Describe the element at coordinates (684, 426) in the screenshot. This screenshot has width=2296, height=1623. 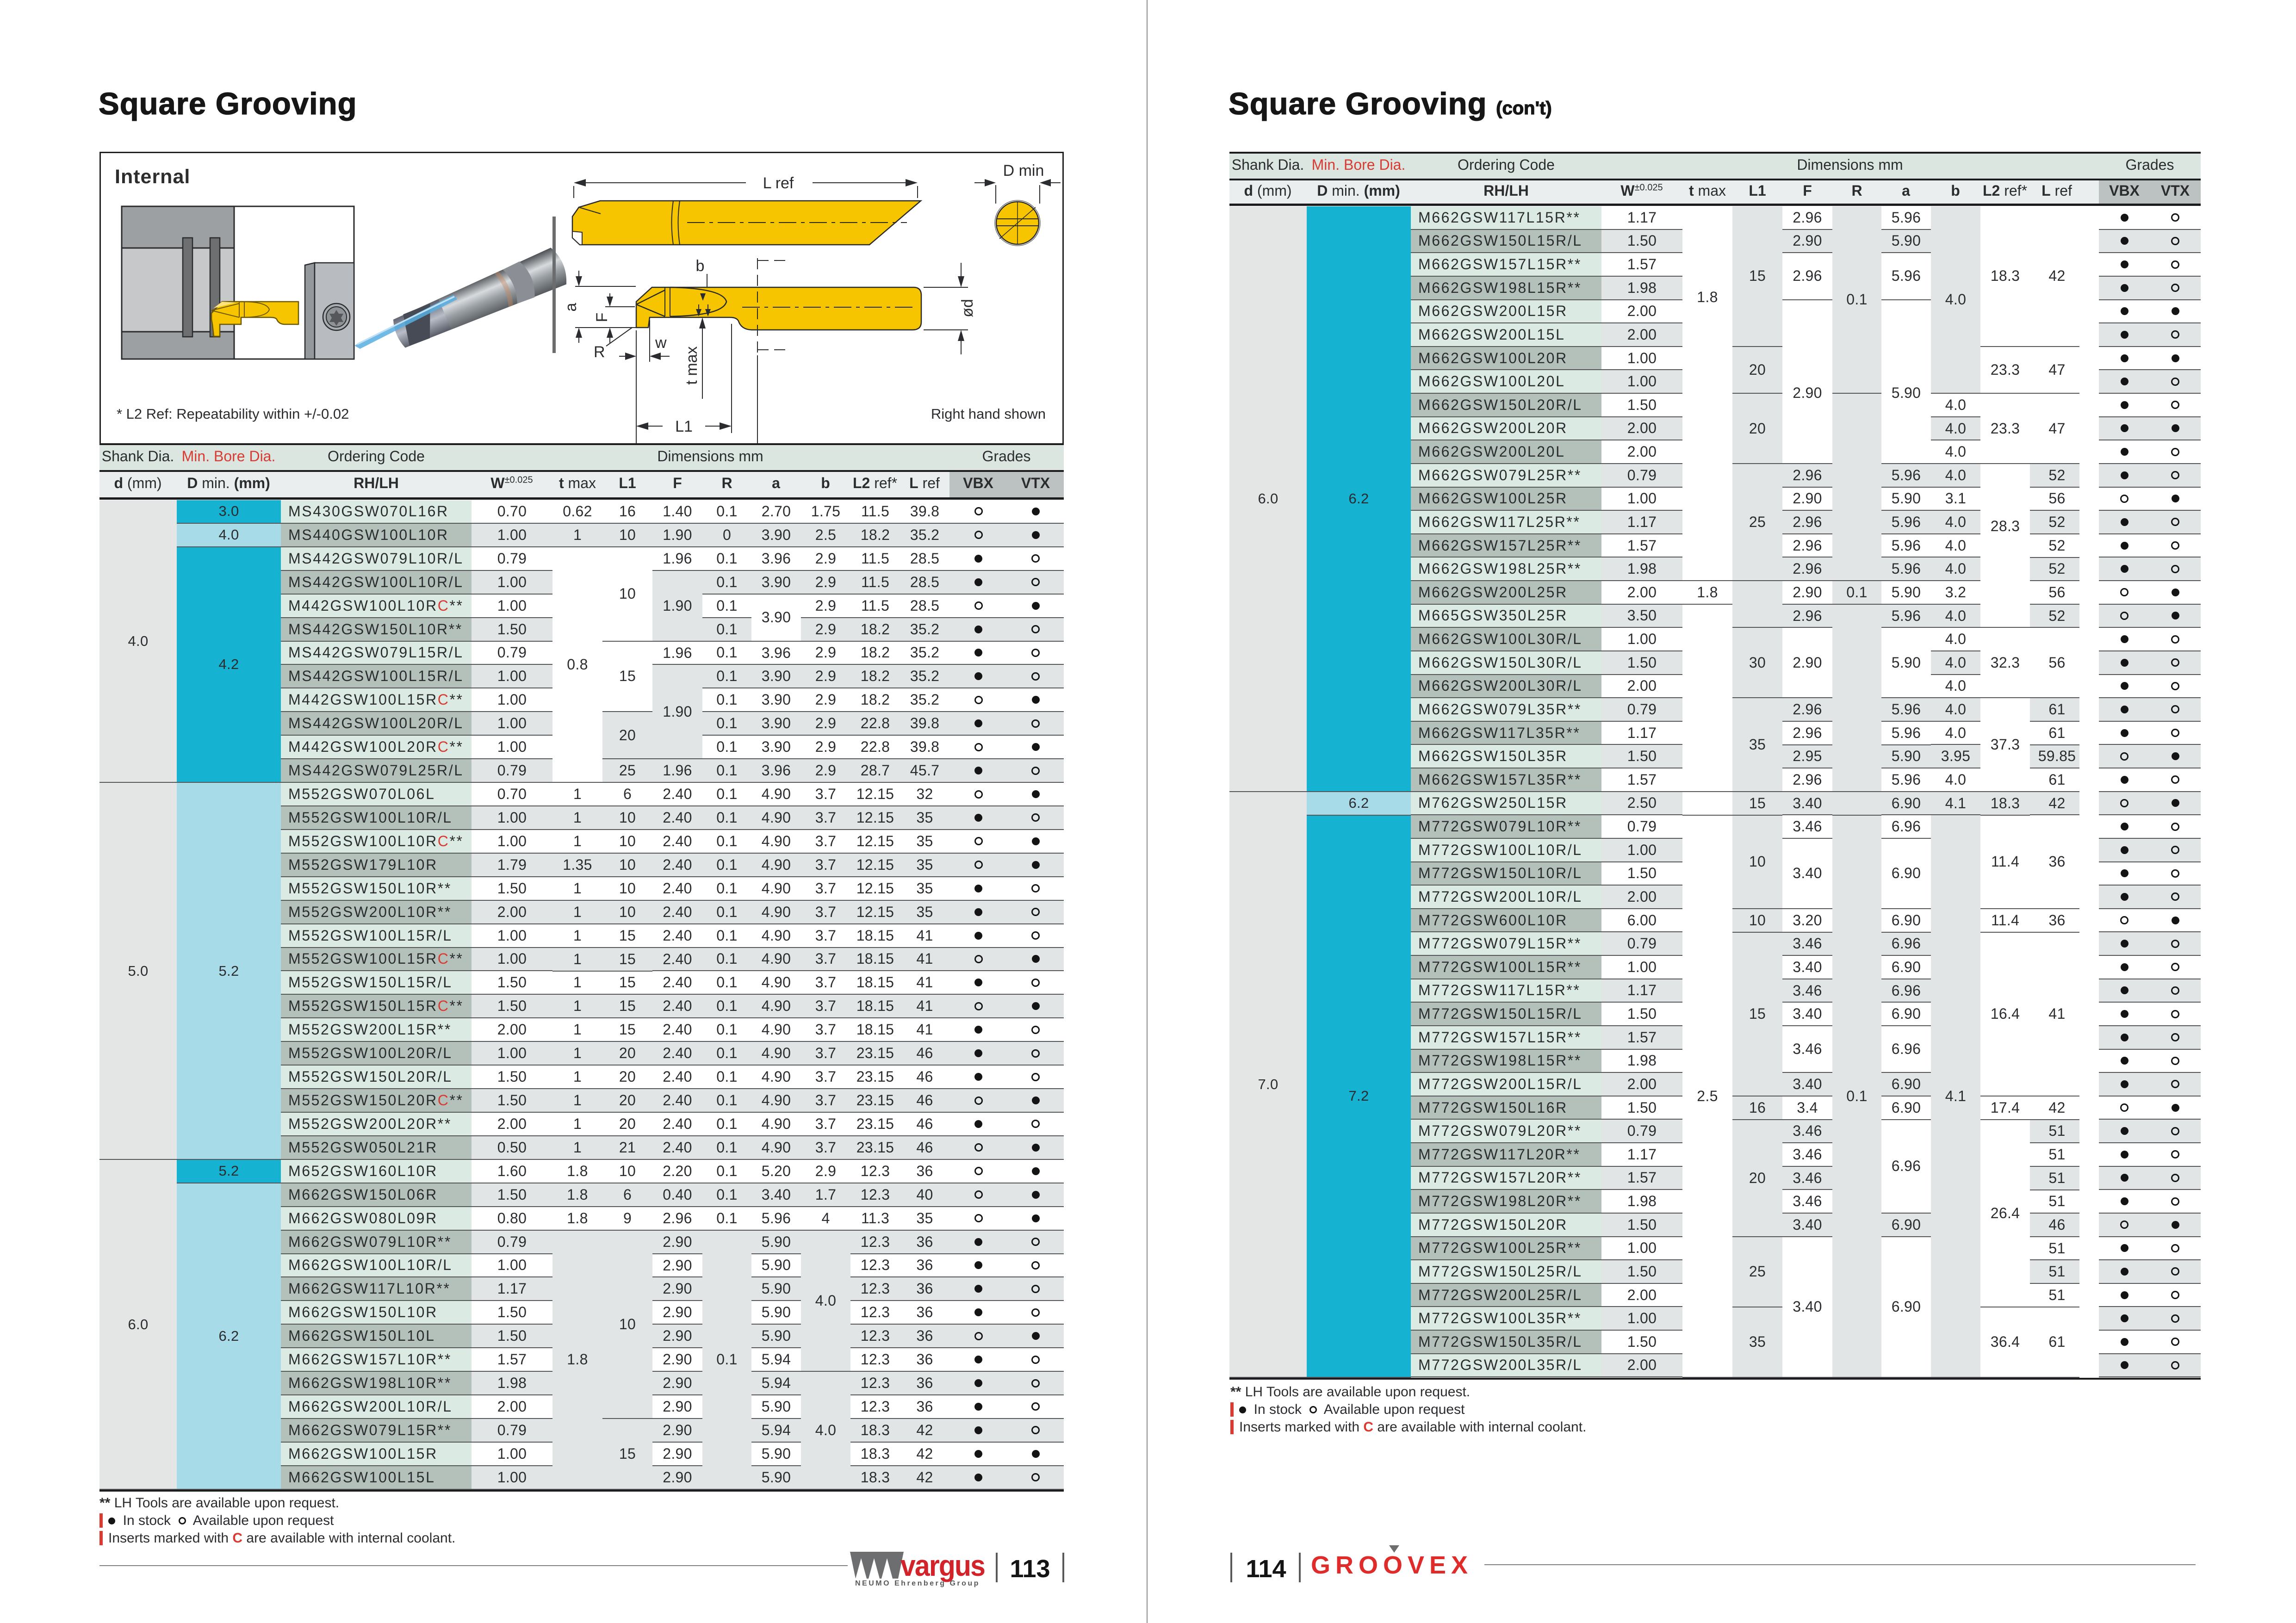
I see `svg-text: L1` at that location.